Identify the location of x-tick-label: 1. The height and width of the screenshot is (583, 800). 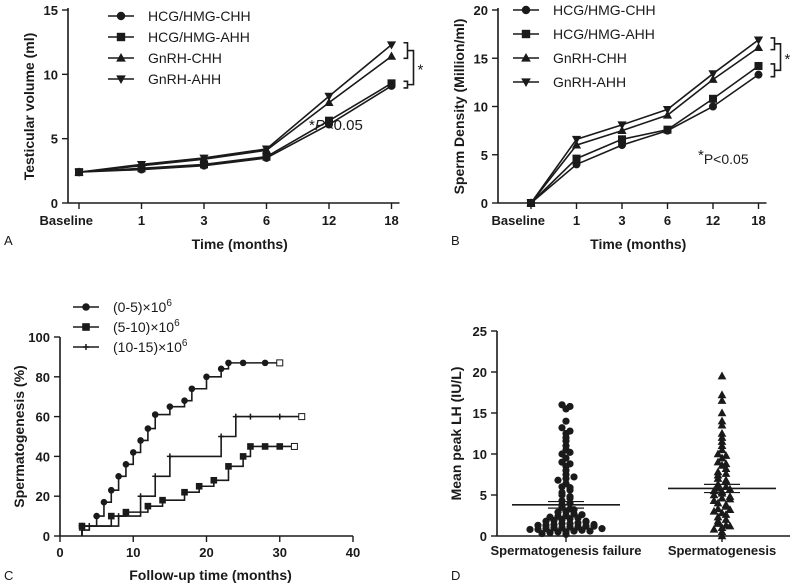
(141, 220).